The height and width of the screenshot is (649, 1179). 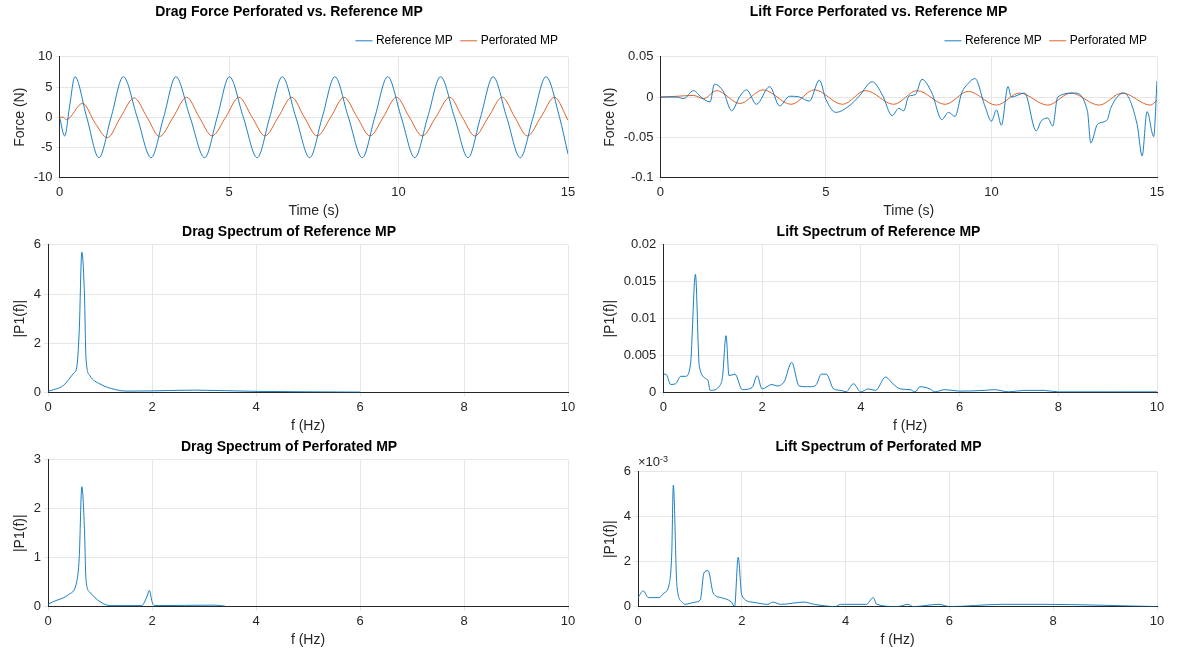 I want to click on chart-title: Lift Spectrum of Perforated MP, so click(x=878, y=446).